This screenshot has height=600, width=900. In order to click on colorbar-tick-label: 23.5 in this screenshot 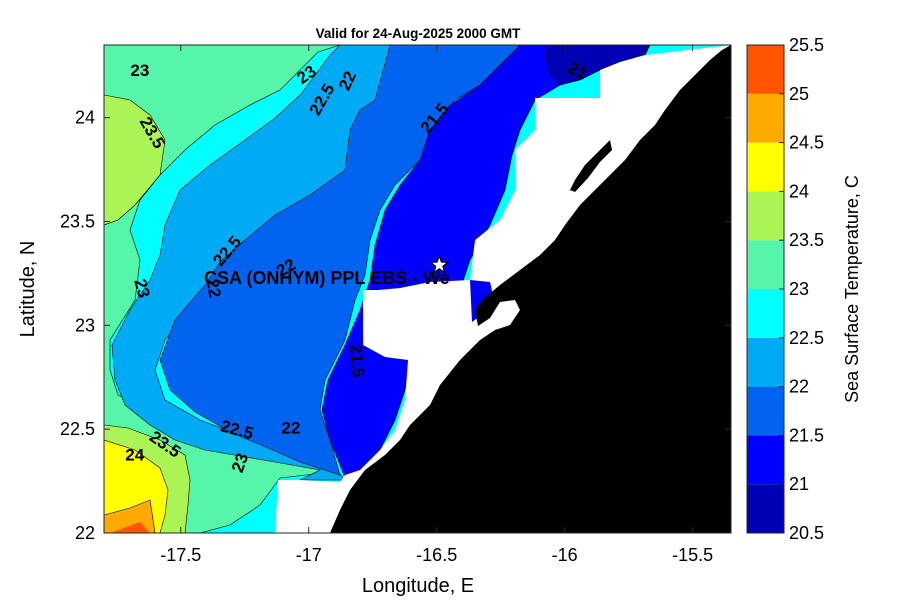, I will do `click(806, 240)`.